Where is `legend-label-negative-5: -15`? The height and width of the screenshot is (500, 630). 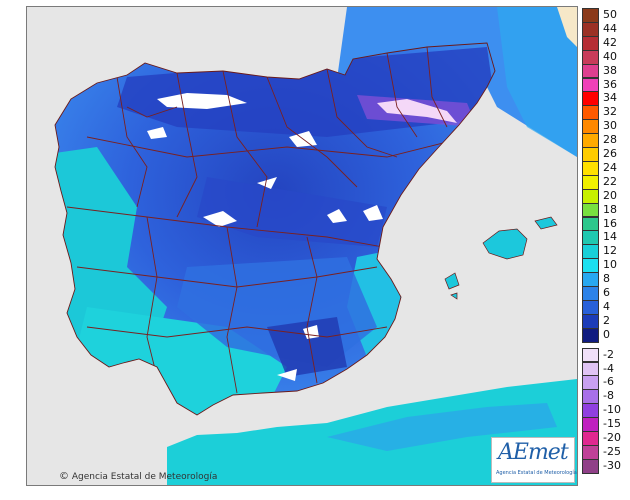 legend-label-negative-5: -15 is located at coordinates (612, 424).